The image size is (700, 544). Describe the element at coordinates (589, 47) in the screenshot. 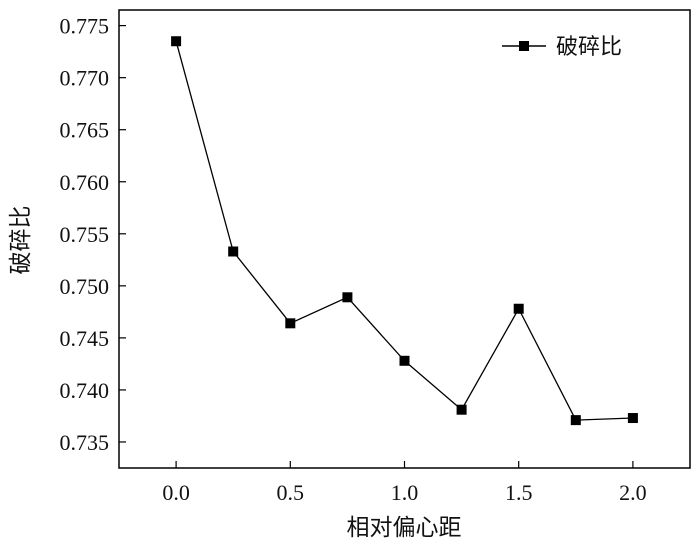

I see `legend-label: 破碎比` at that location.